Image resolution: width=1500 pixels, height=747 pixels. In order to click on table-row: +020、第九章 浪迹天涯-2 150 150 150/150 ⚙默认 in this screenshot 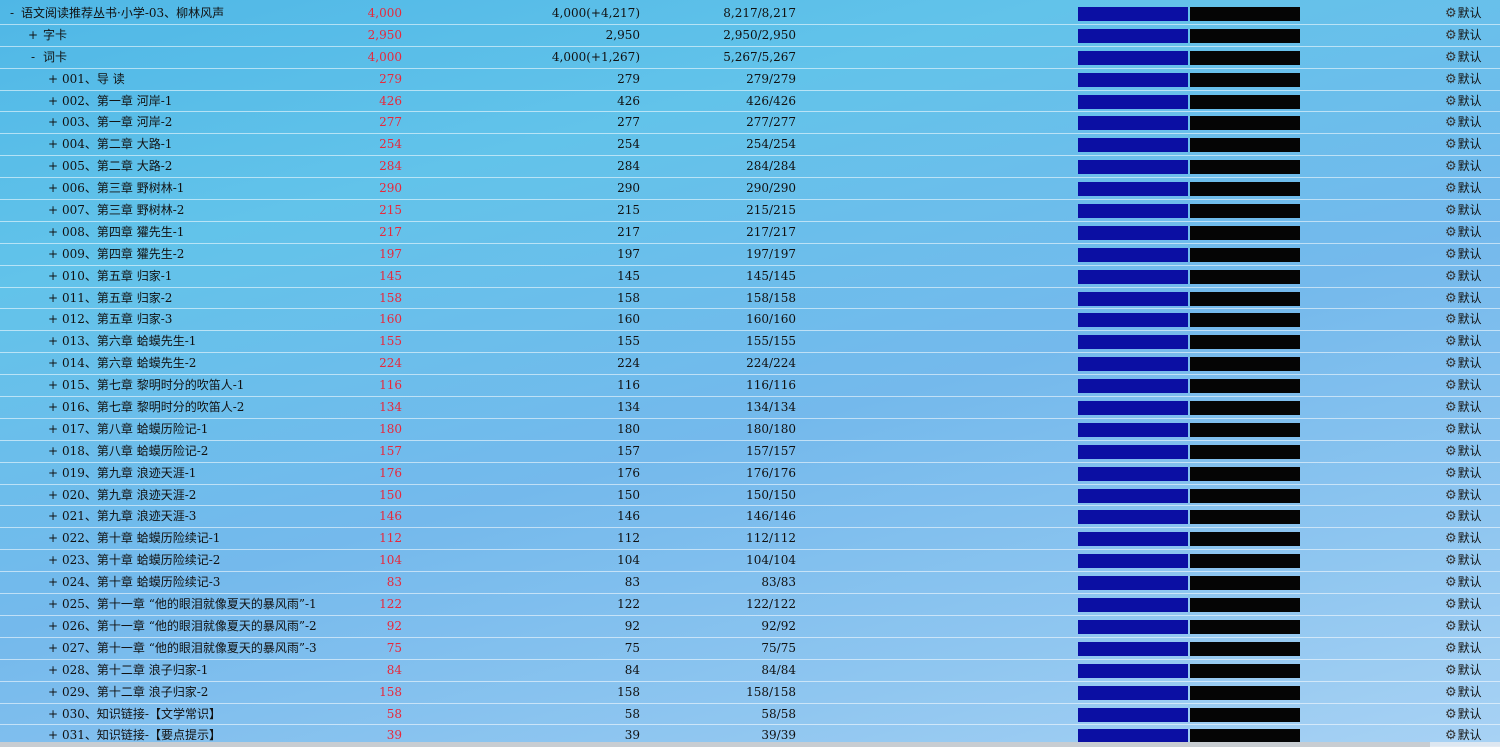, I will do `click(750, 496)`.